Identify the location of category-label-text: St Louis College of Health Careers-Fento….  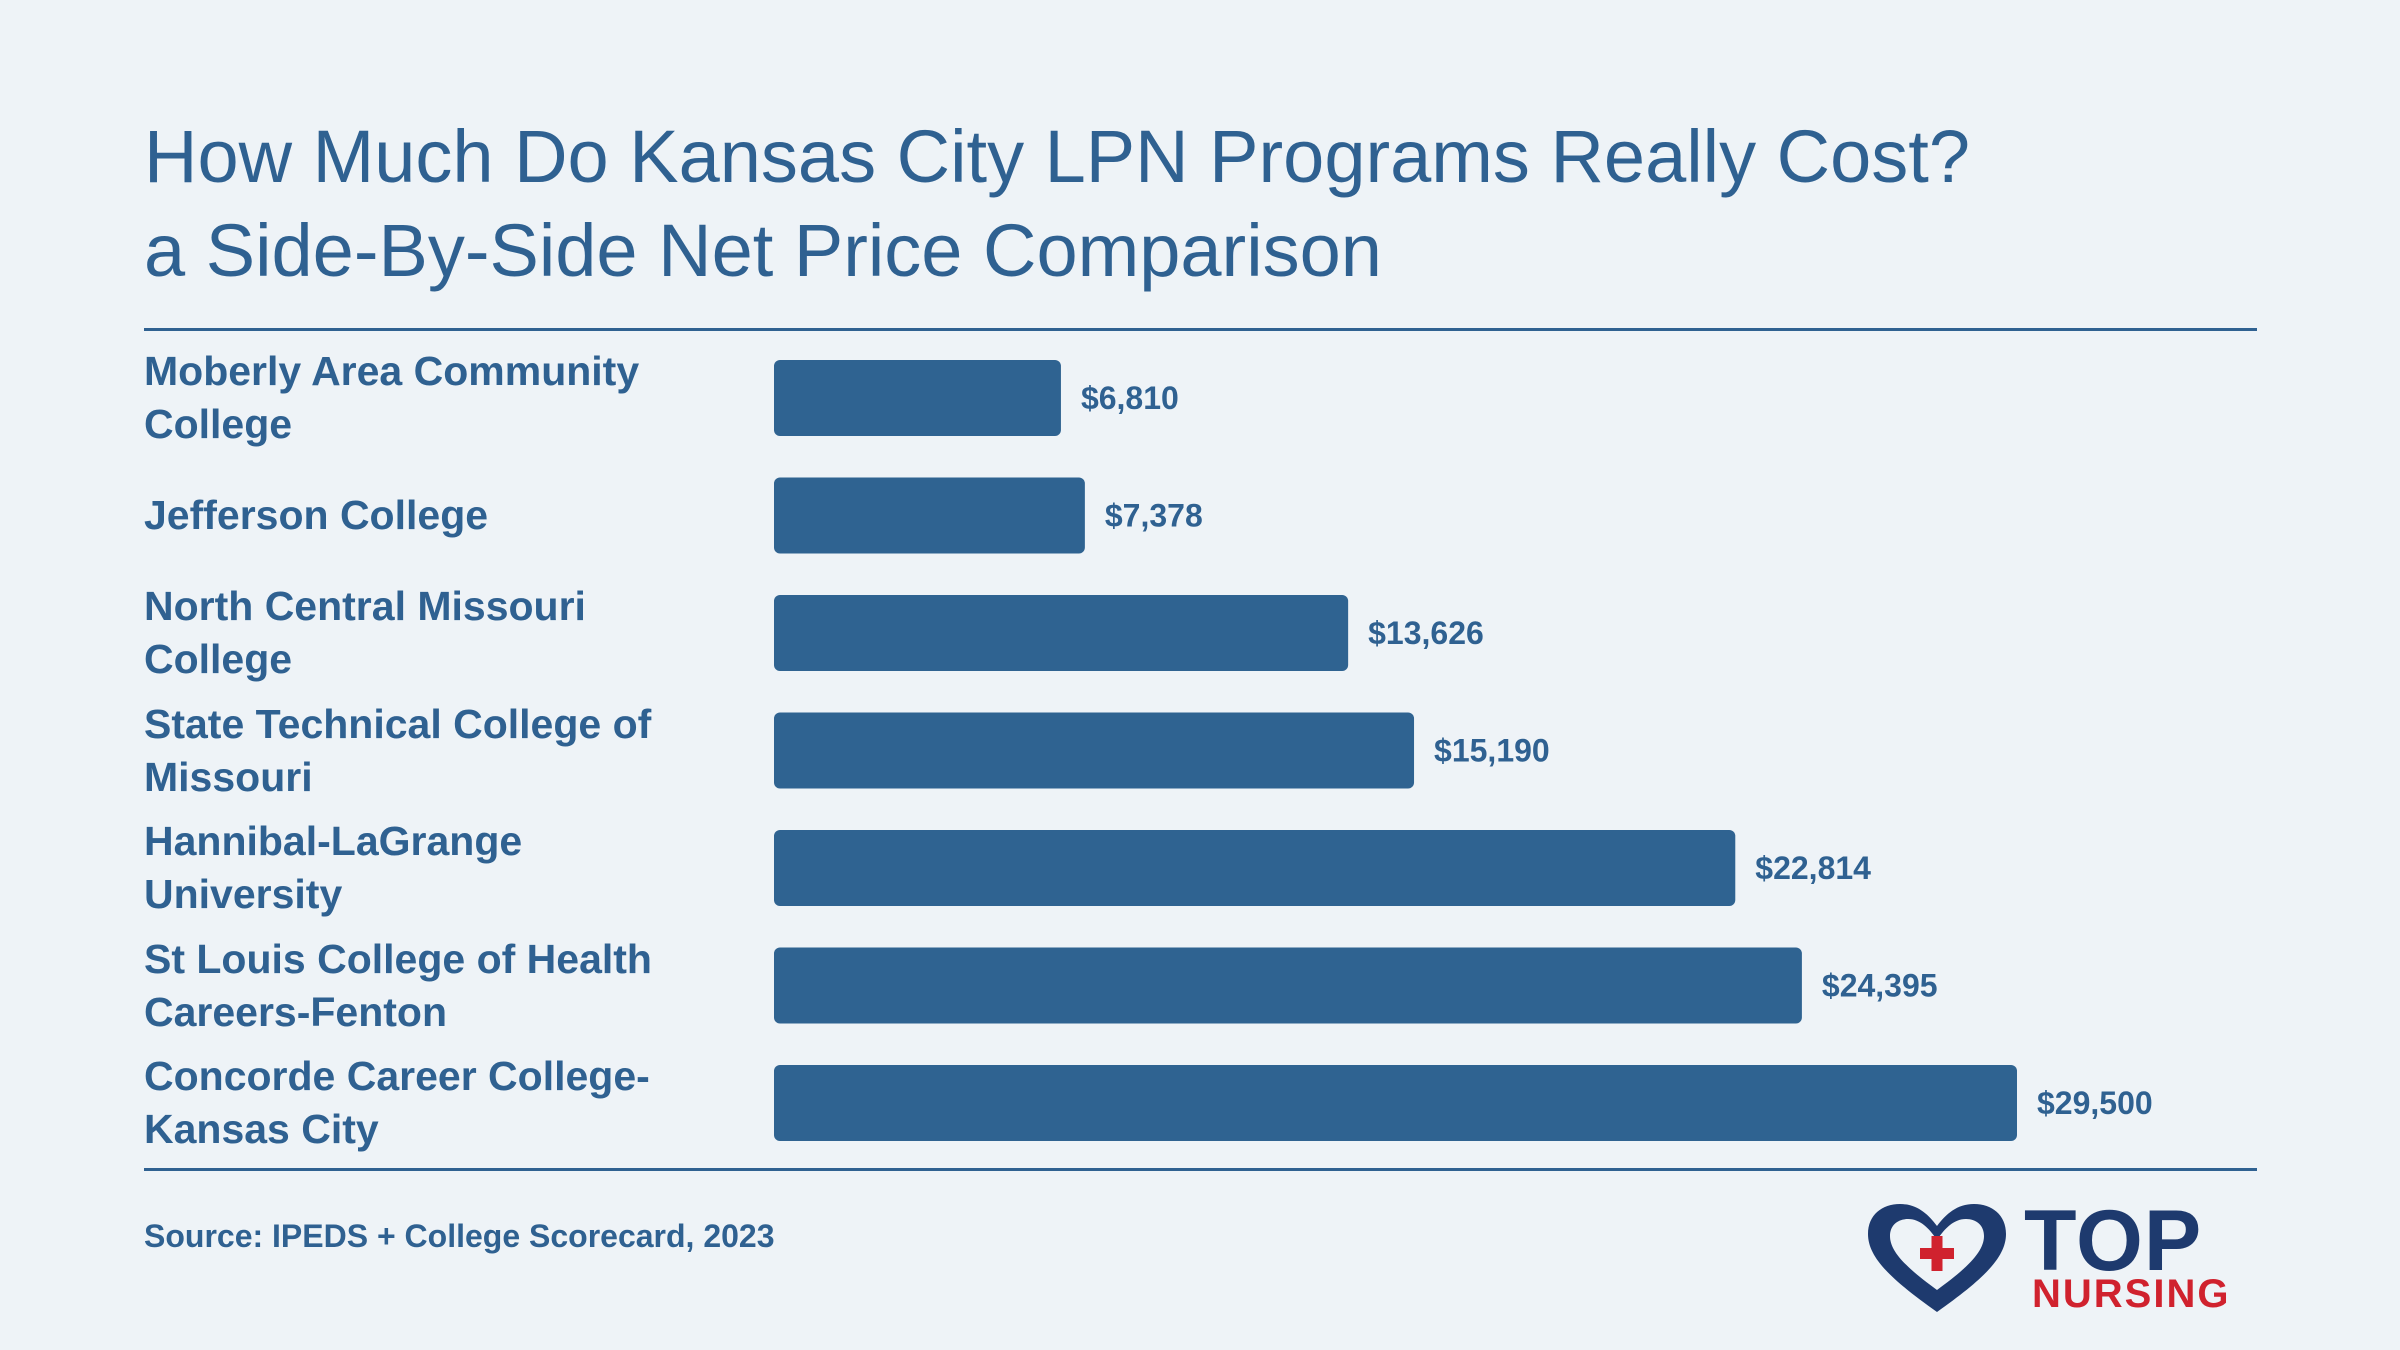
(398, 985).